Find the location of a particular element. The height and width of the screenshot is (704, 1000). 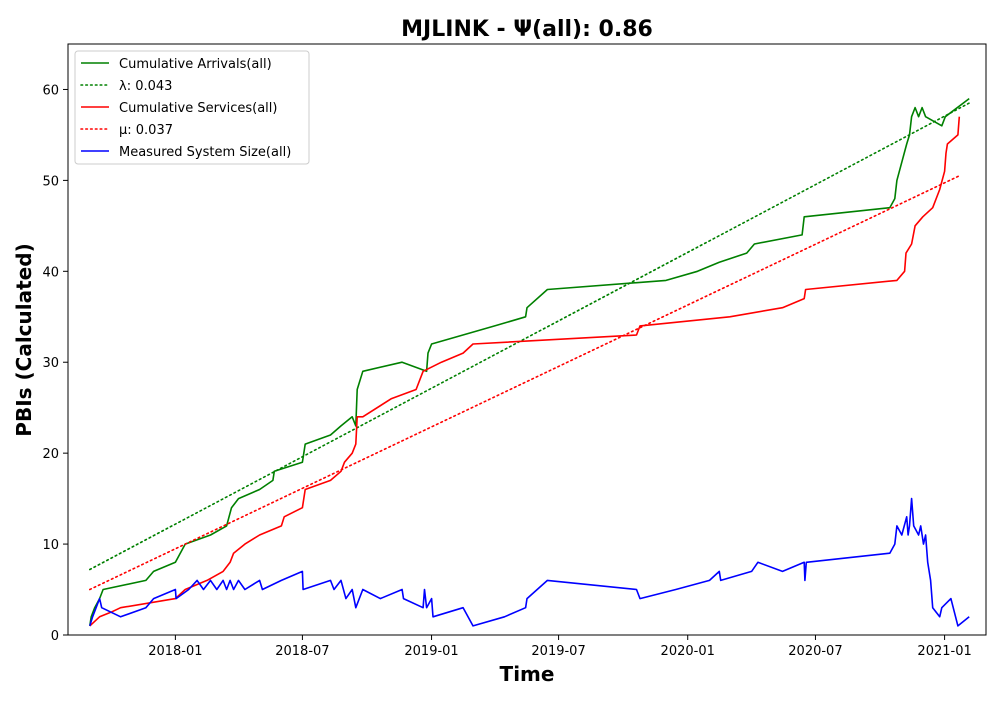

legend-box is located at coordinates (192, 107).